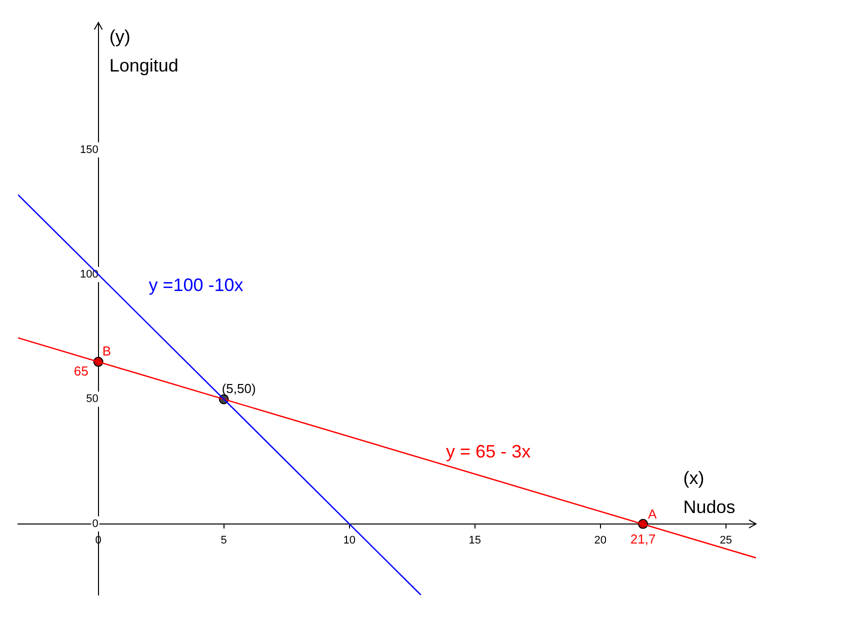 This screenshot has width=859, height=623. What do you see at coordinates (349, 540) in the screenshot?
I see `x-tick-label: 10` at bounding box center [349, 540].